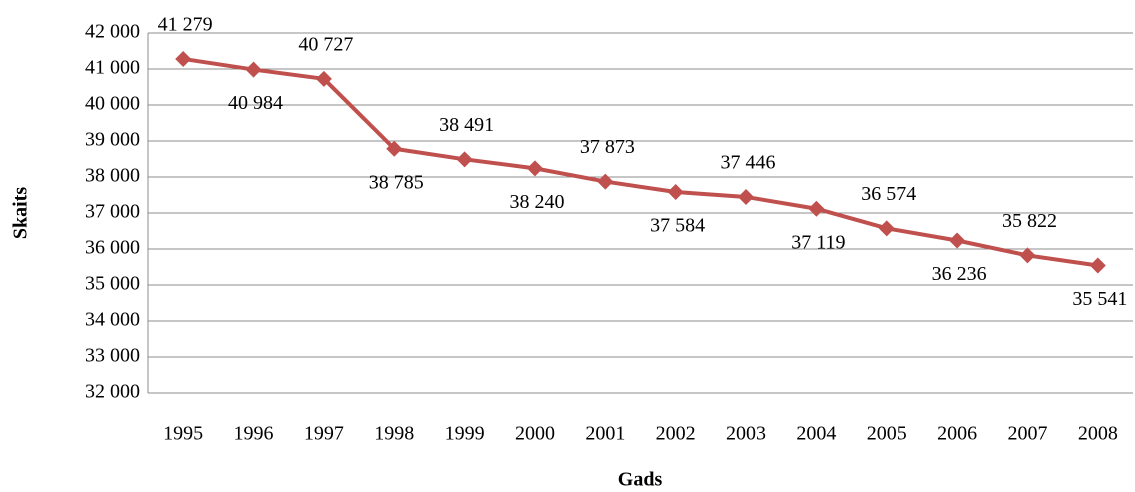  I want to click on y-tick-label: 41 000, so click(112, 68).